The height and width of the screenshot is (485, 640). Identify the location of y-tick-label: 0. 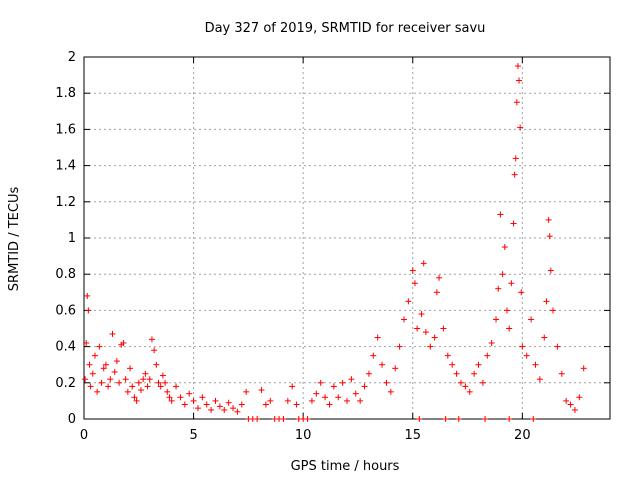
(72, 419).